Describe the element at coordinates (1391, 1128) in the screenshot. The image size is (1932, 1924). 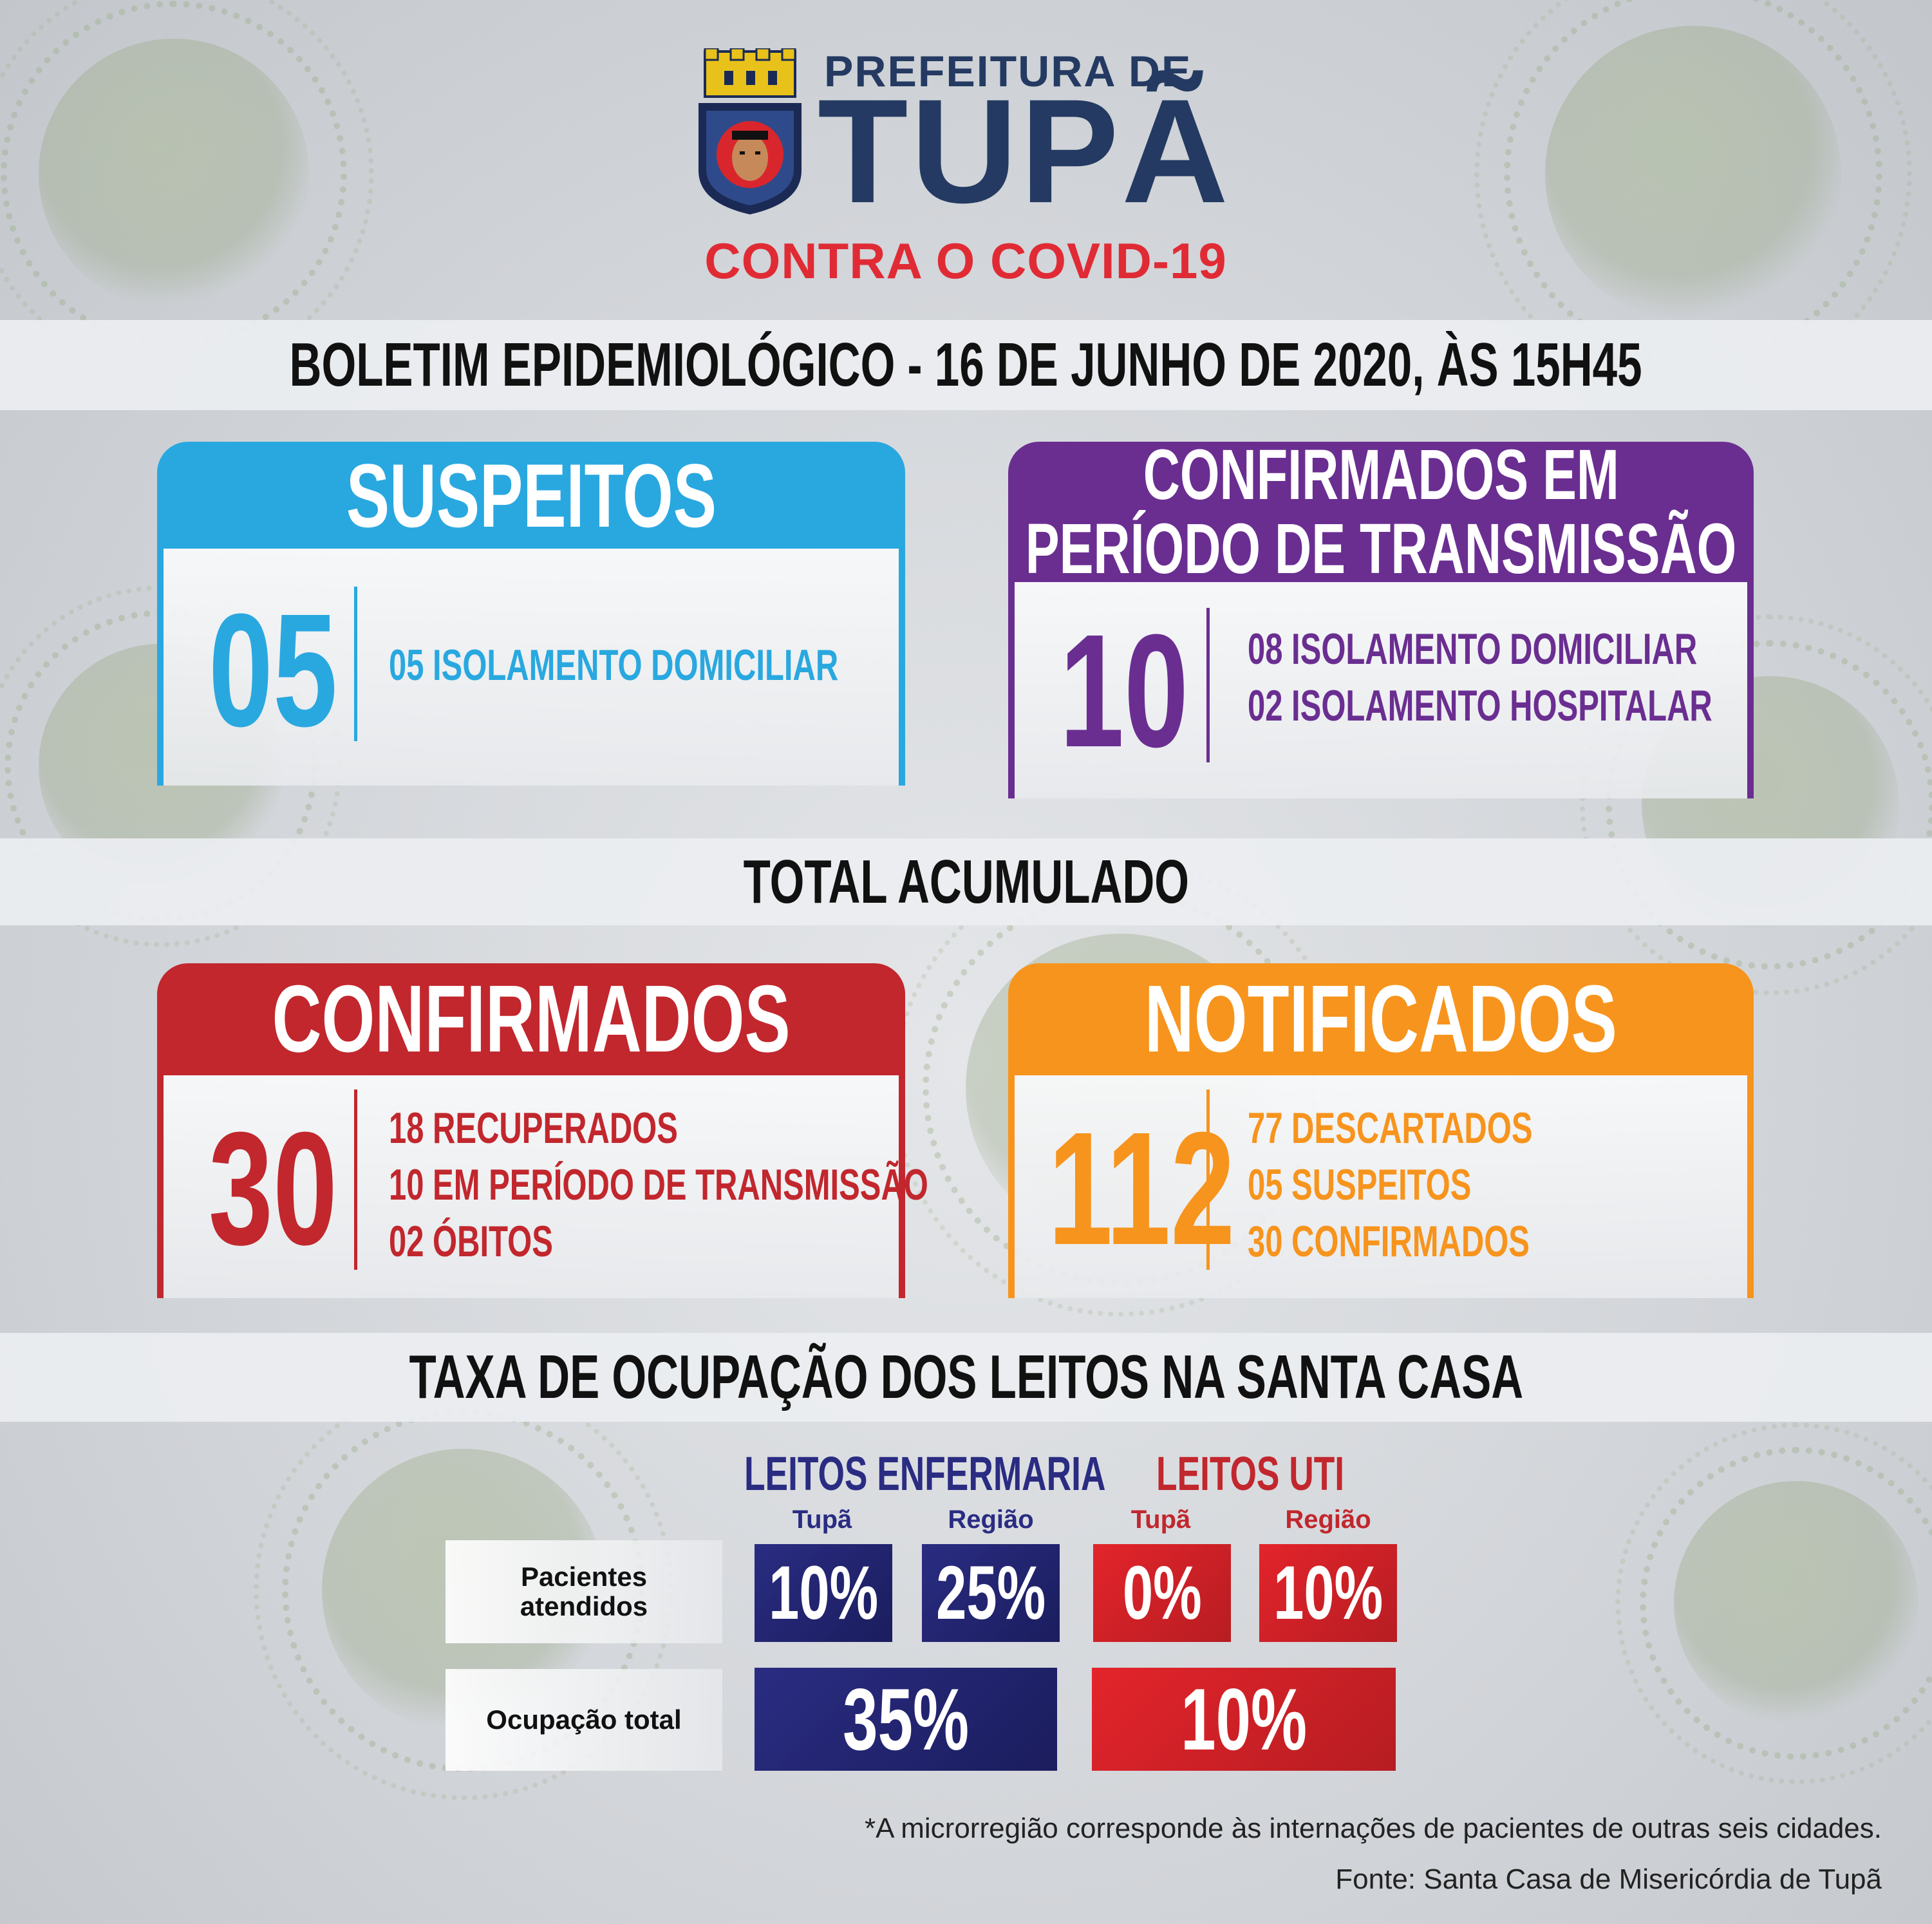
I see `notificados-line: 77 DESCARTADOS` at that location.